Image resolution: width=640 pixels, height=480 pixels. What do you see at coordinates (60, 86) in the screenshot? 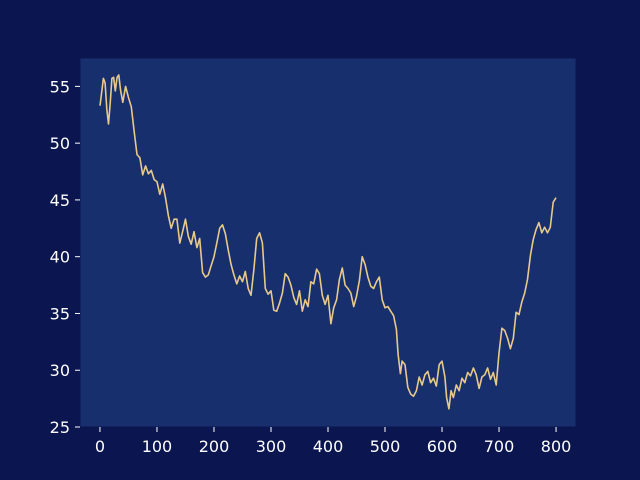
I see `y-tick-label: 55` at bounding box center [60, 86].